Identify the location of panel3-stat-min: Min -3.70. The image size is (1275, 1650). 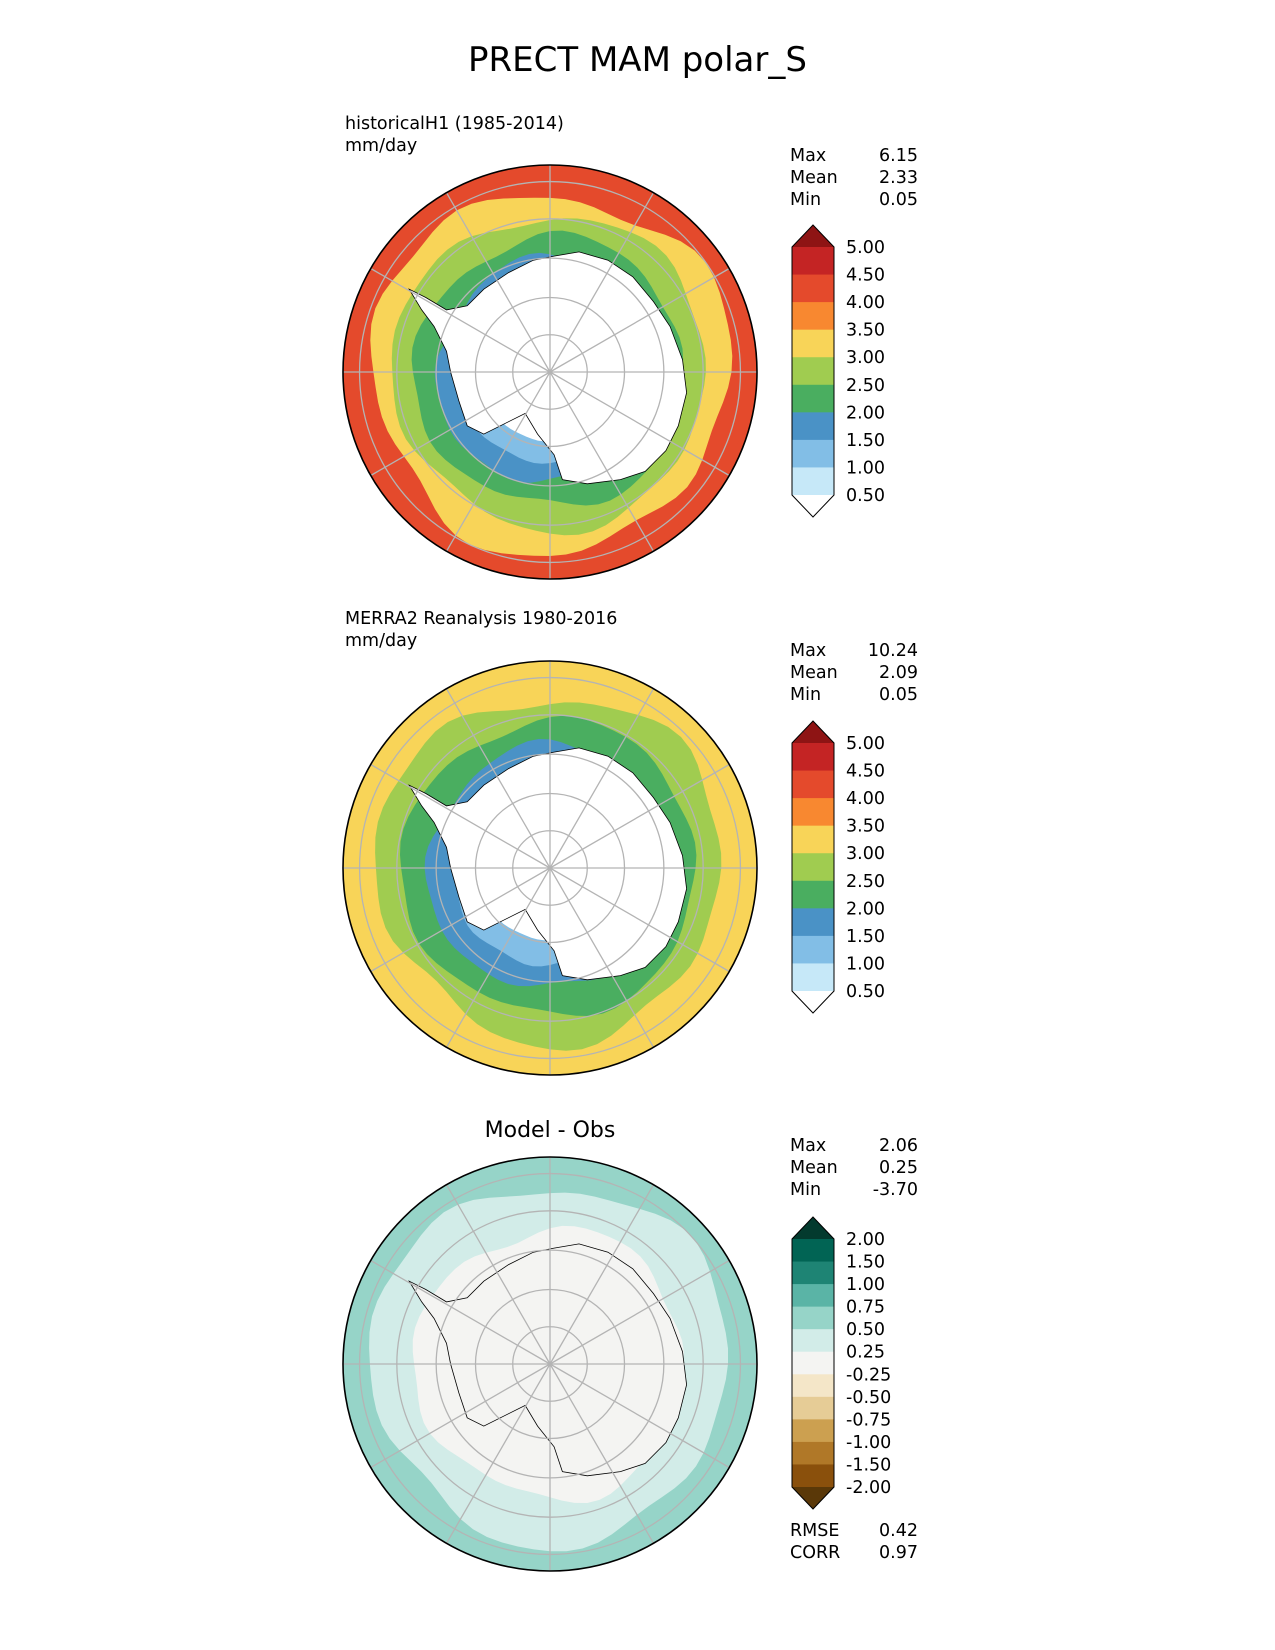
(854, 1190).